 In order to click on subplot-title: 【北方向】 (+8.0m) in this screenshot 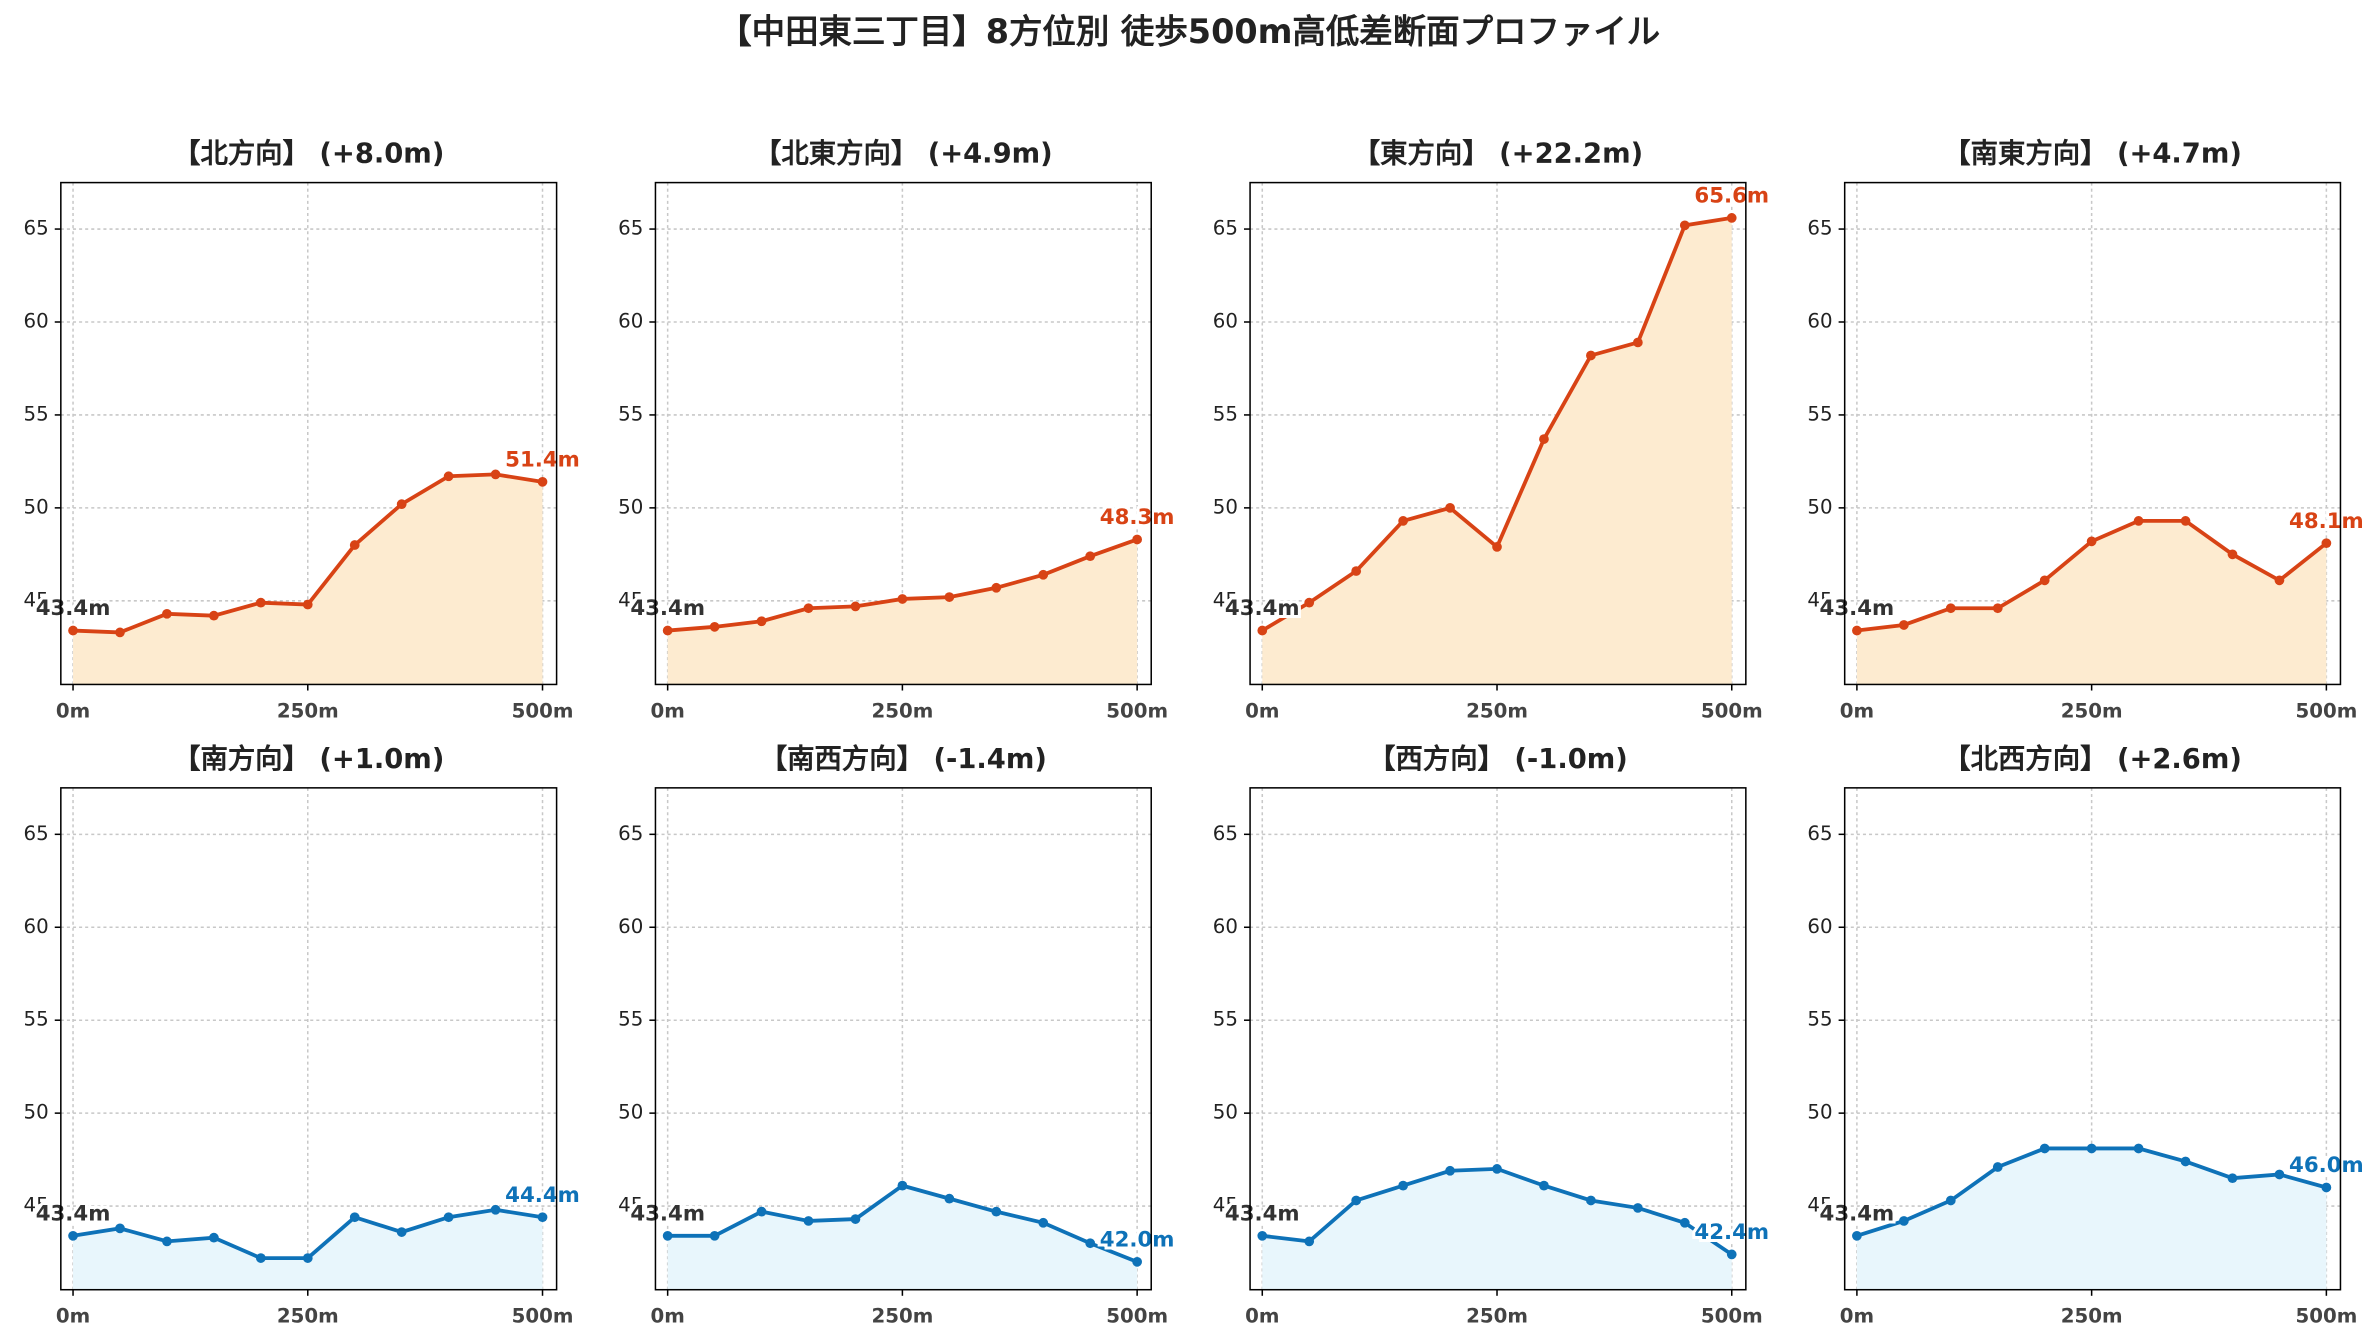, I will do `click(308, 154)`.